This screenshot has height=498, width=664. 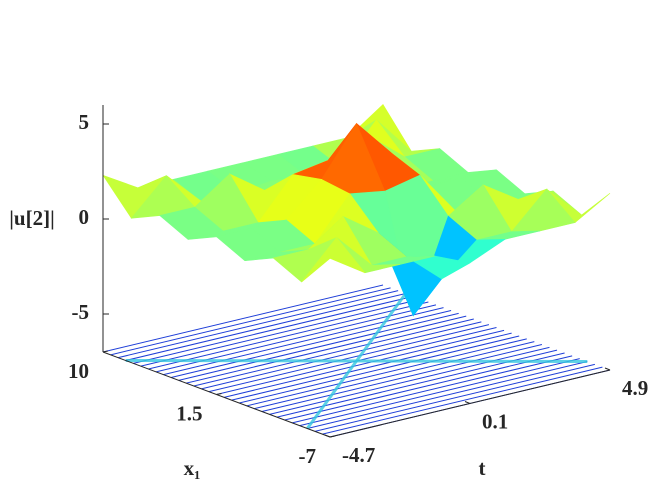 What do you see at coordinates (308, 456) in the screenshot?
I see `x-tick-label: -7` at bounding box center [308, 456].